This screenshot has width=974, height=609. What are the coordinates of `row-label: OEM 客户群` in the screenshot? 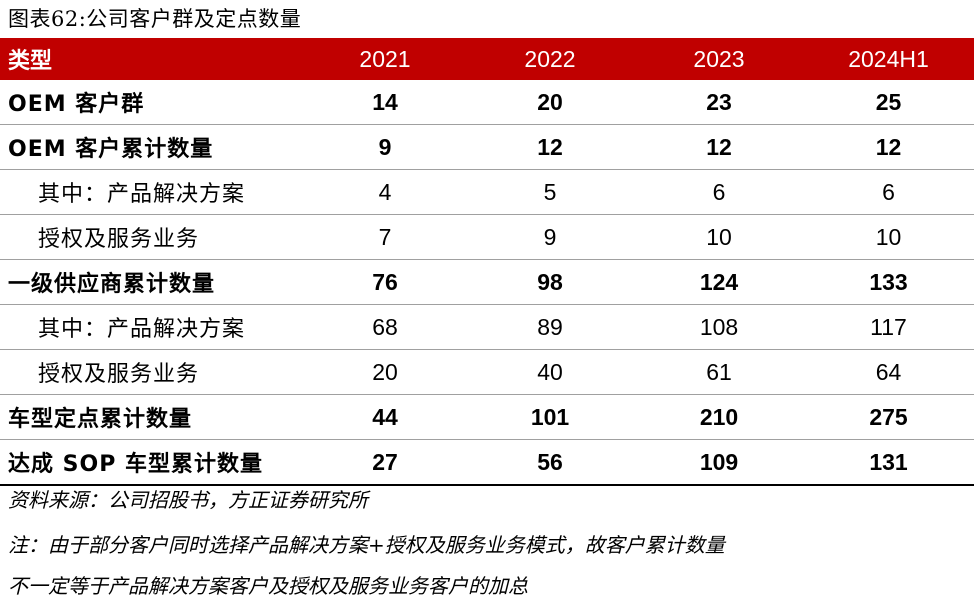 It's located at (152, 102).